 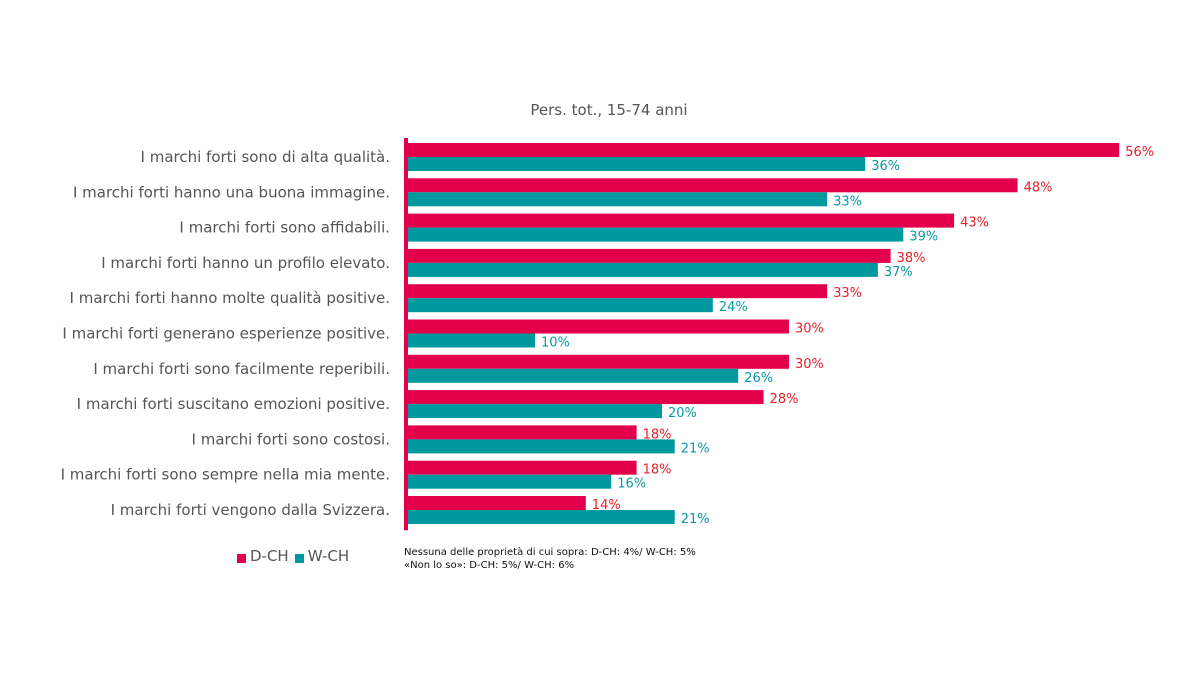 What do you see at coordinates (784, 399) in the screenshot?
I see `data-label-d-ch: 28%` at bounding box center [784, 399].